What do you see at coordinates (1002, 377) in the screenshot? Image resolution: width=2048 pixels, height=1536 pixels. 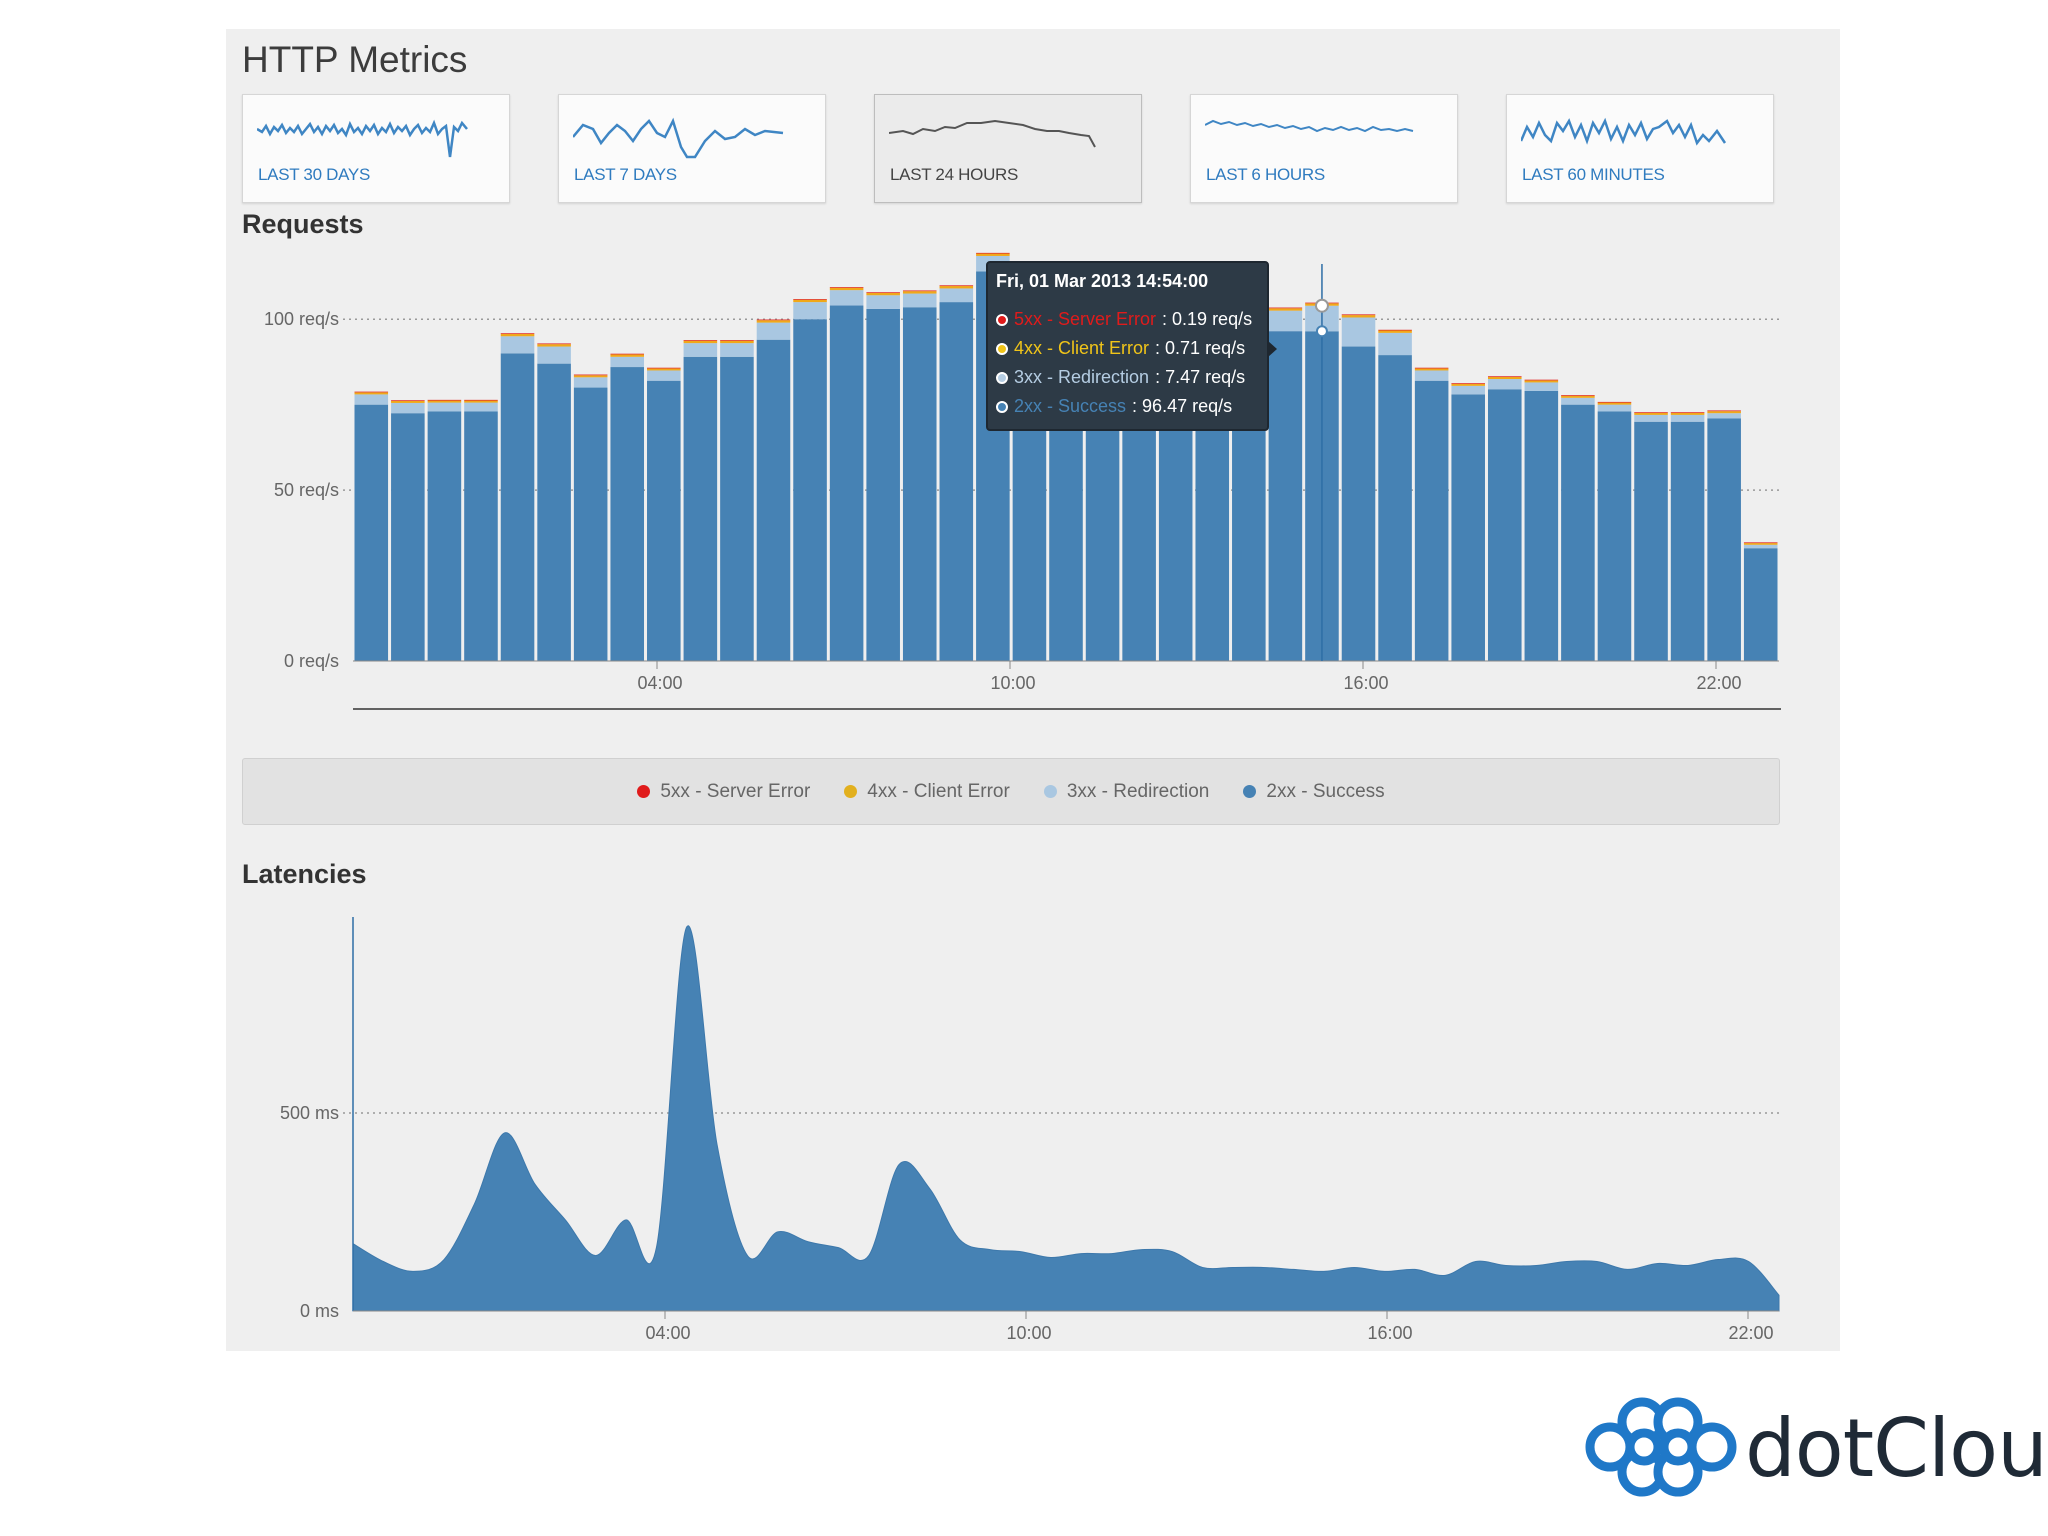 I see `tooltip-dot-icon` at bounding box center [1002, 377].